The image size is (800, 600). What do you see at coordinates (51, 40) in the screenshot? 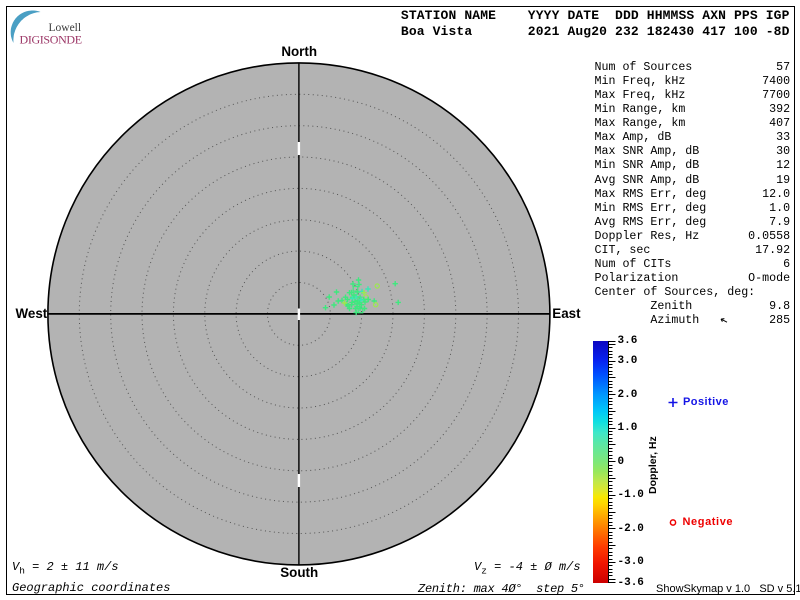
I see `svg-text: DIGISONDE` at bounding box center [51, 40].